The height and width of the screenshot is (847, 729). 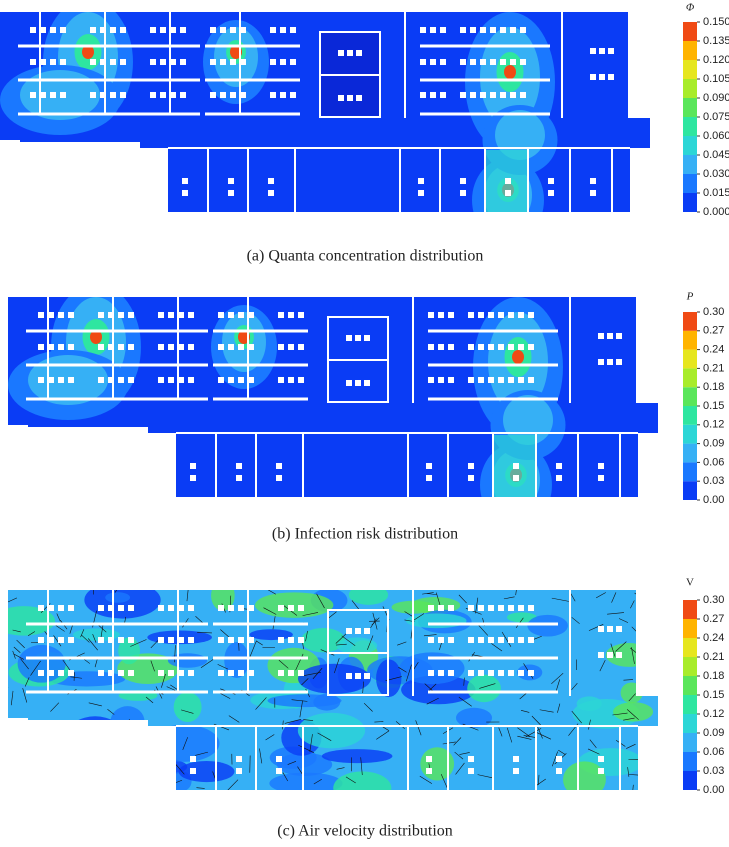 I want to click on colorbar-tick-label: 0.18, so click(x=713, y=387).